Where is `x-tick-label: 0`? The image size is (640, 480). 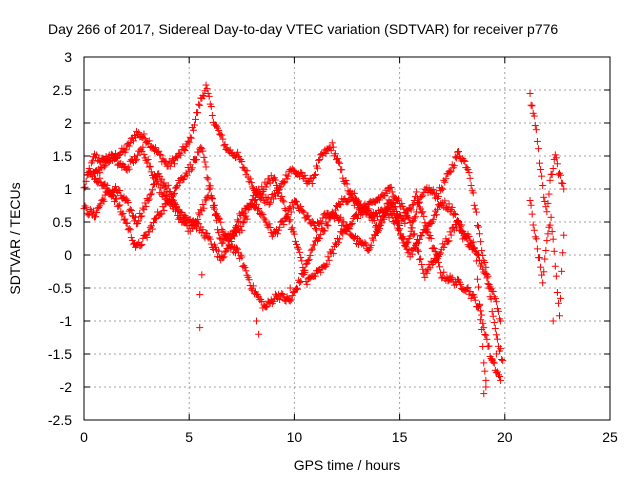 x-tick-label: 0 is located at coordinates (84, 437).